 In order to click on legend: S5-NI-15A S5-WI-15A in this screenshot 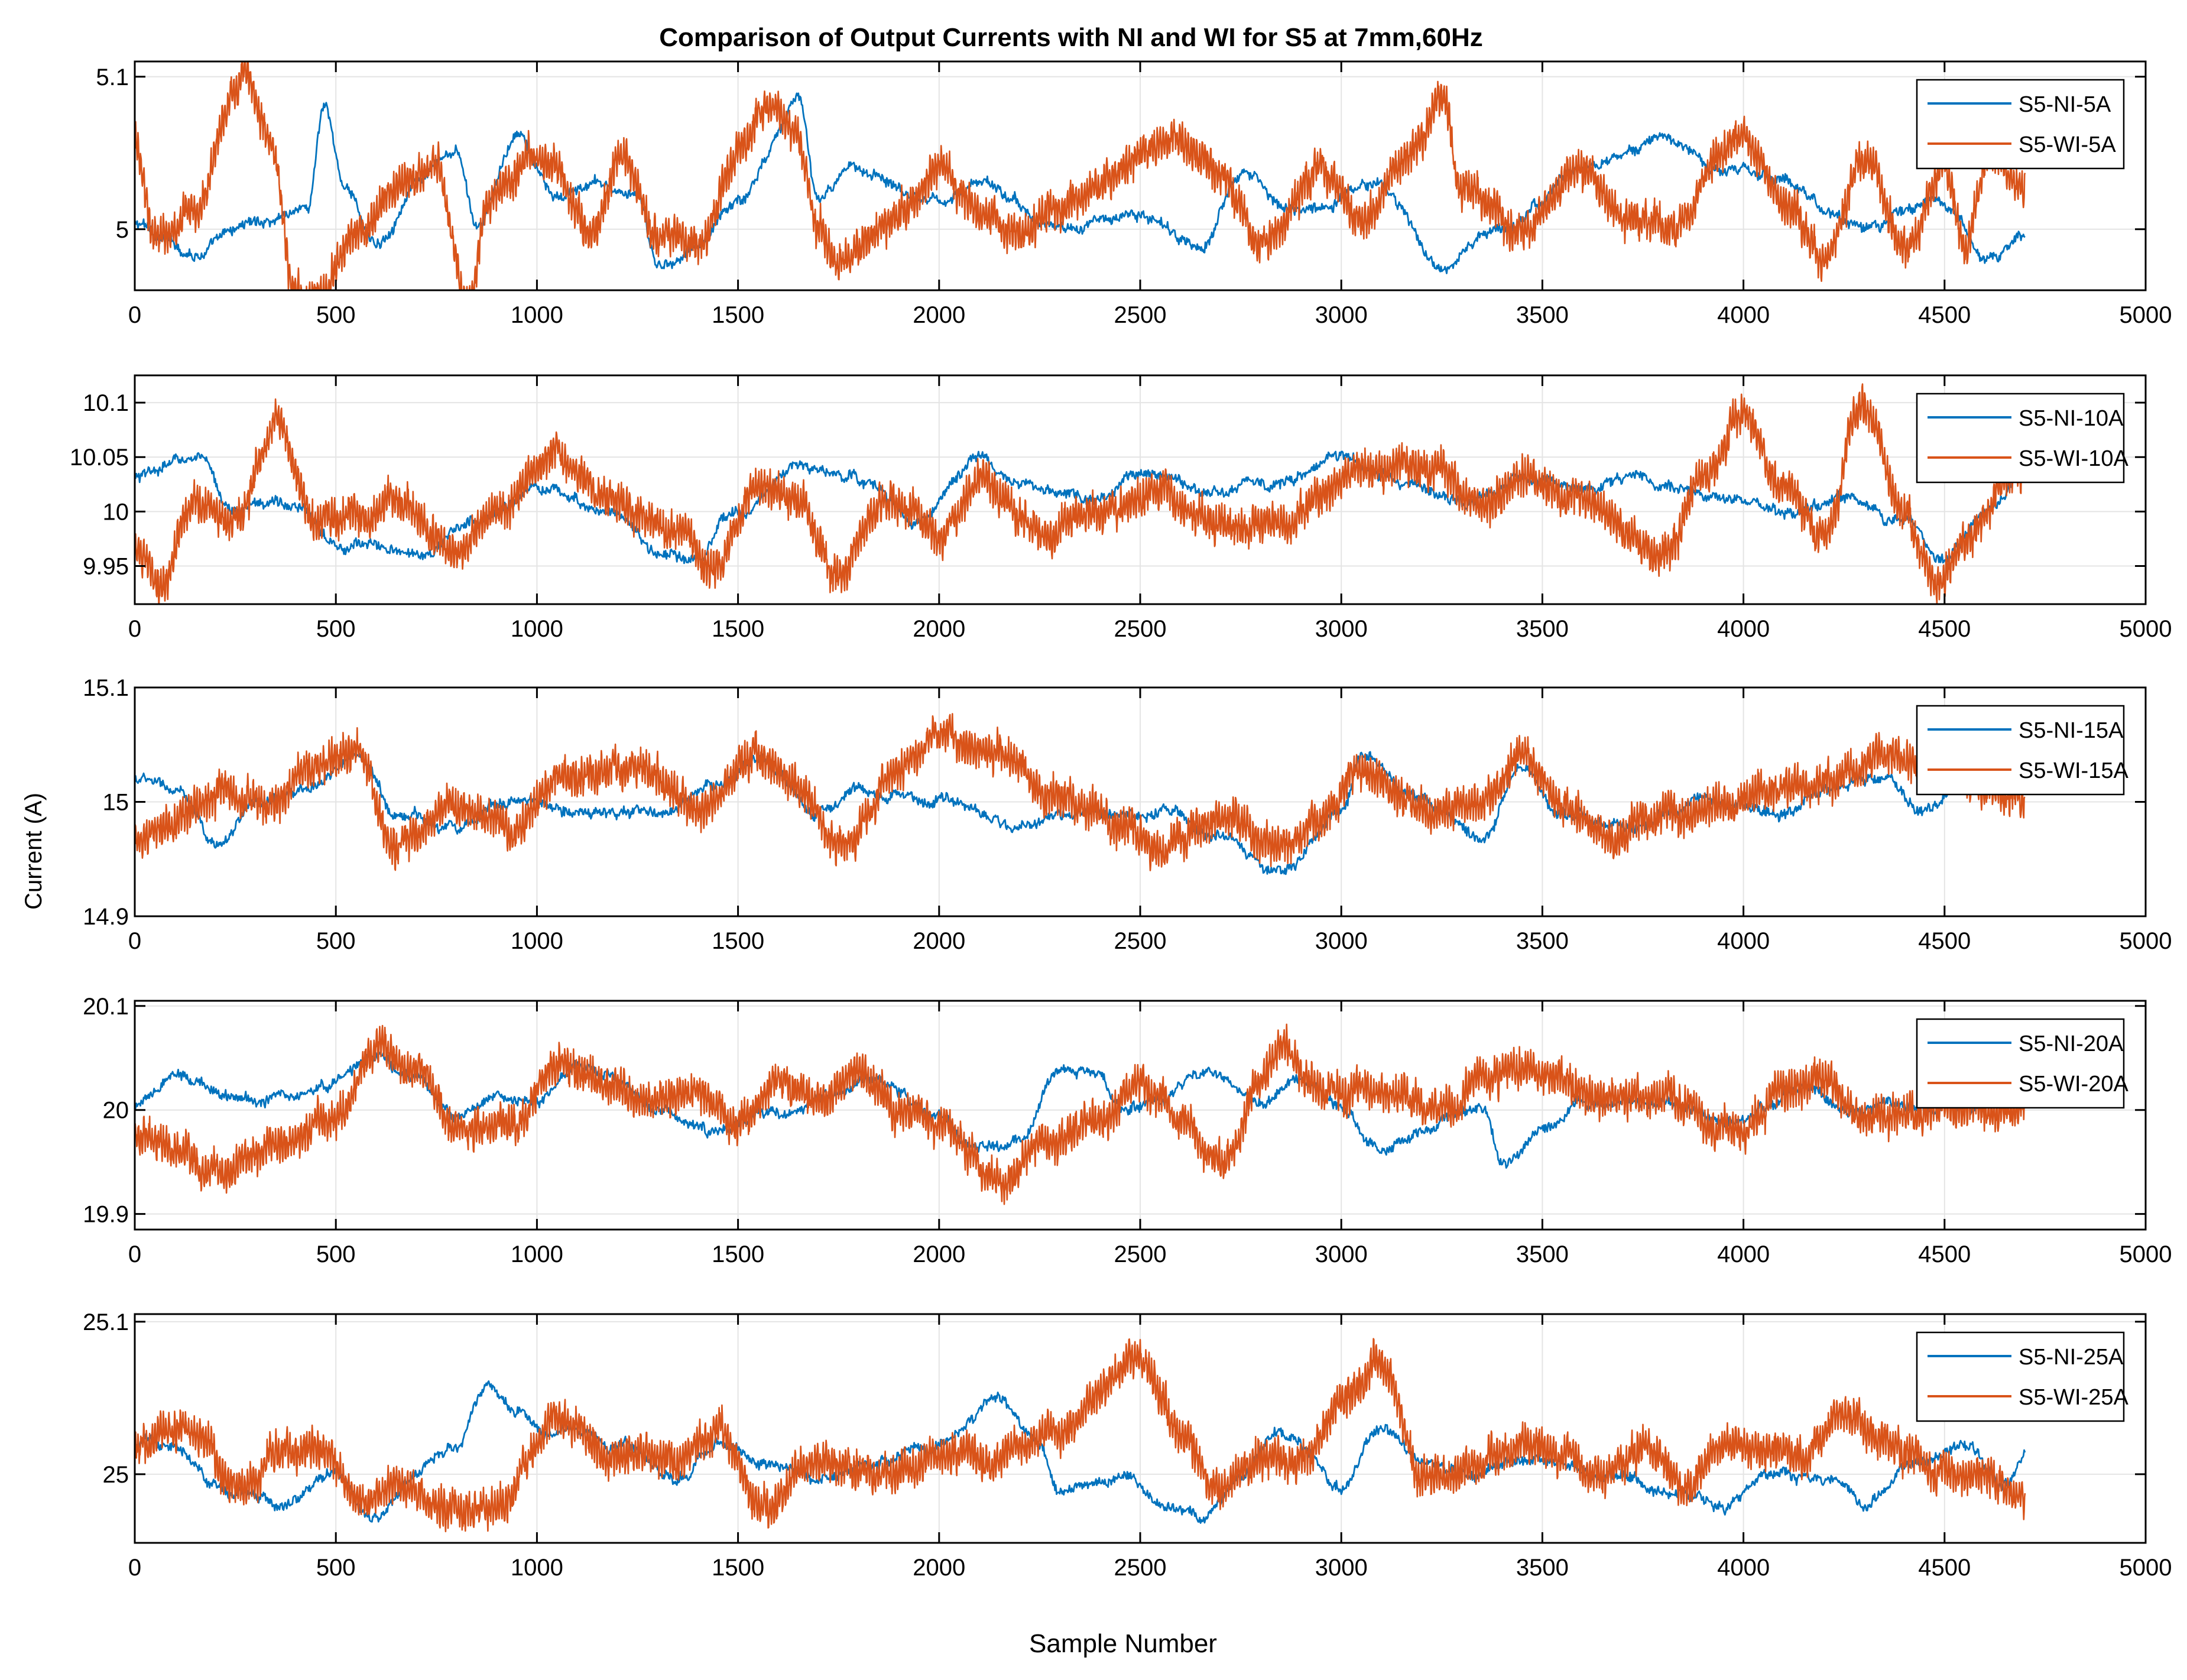, I will do `click(2022, 750)`.